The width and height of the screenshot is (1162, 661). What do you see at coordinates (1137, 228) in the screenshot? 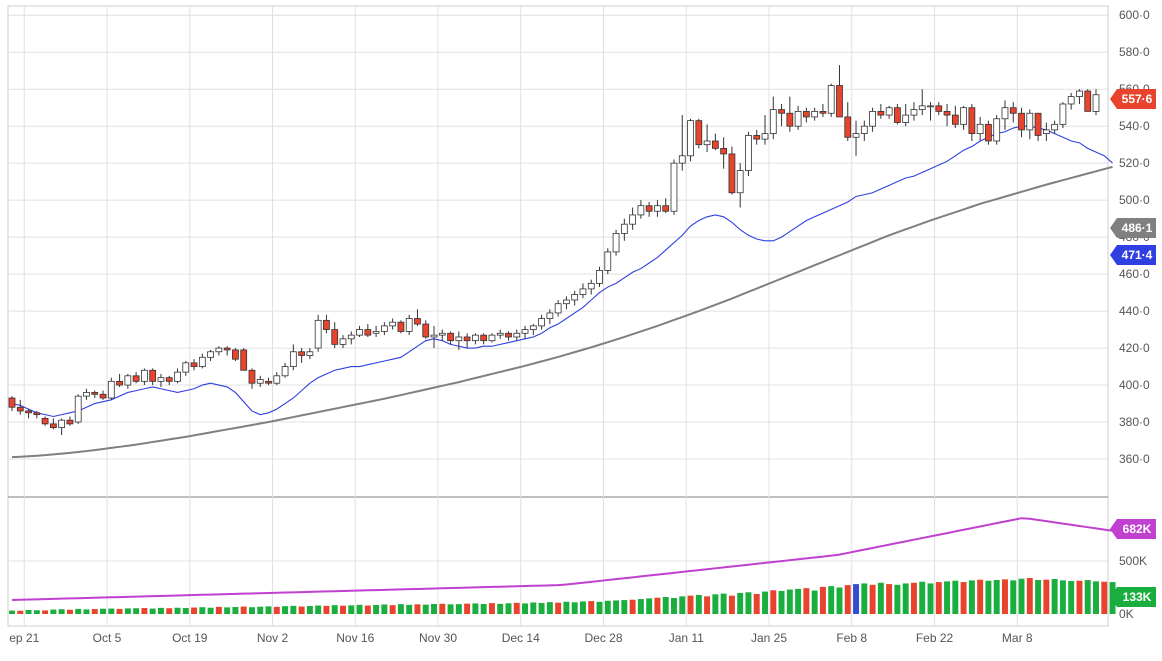
I see `sma-long-label: 486·1` at bounding box center [1137, 228].